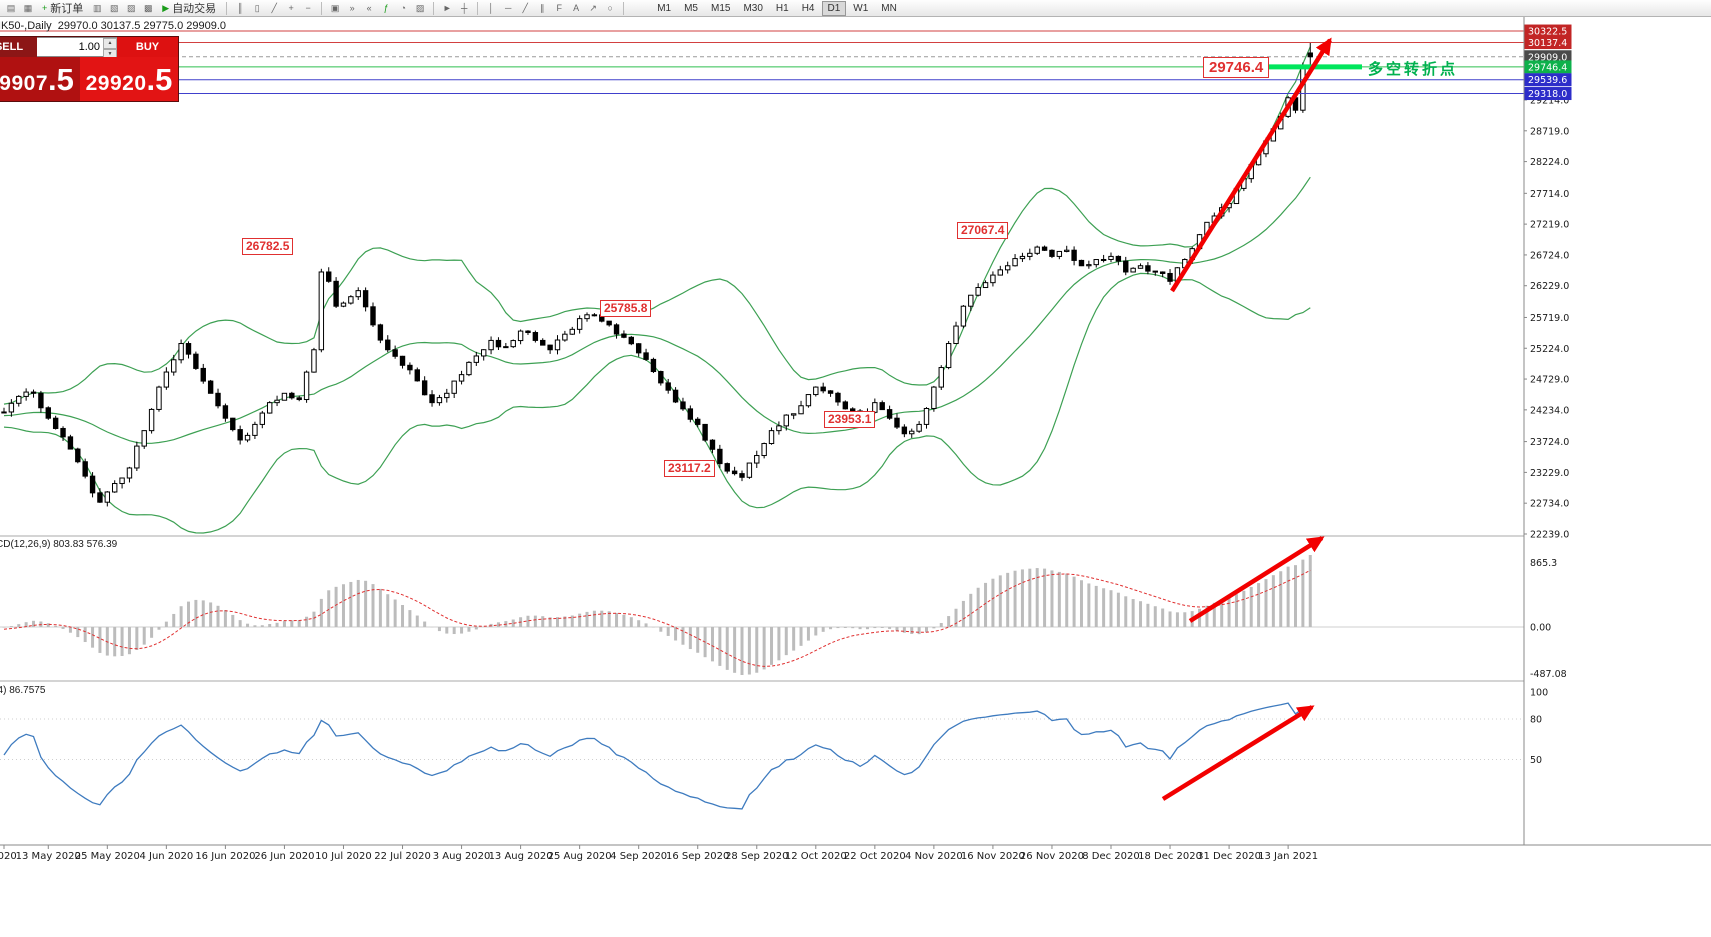 This screenshot has width=1711, height=937. Describe the element at coordinates (189, 8) in the screenshot. I see `auto-trading-button: ▶ 自动交易` at that location.